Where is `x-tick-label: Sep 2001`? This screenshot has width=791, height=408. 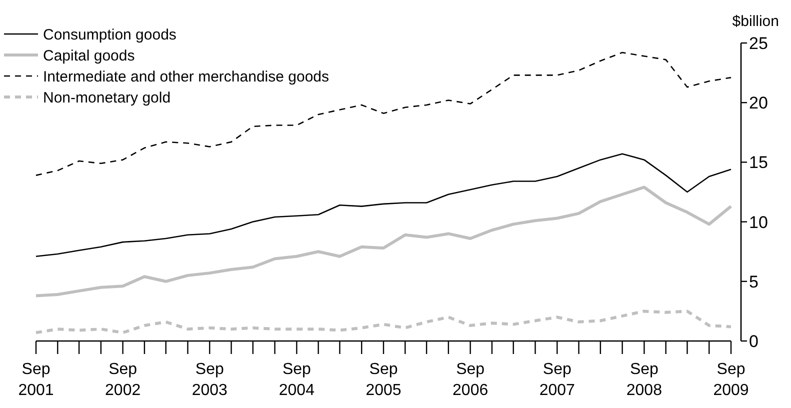
x-tick-label: Sep 2001 is located at coordinates (36, 380).